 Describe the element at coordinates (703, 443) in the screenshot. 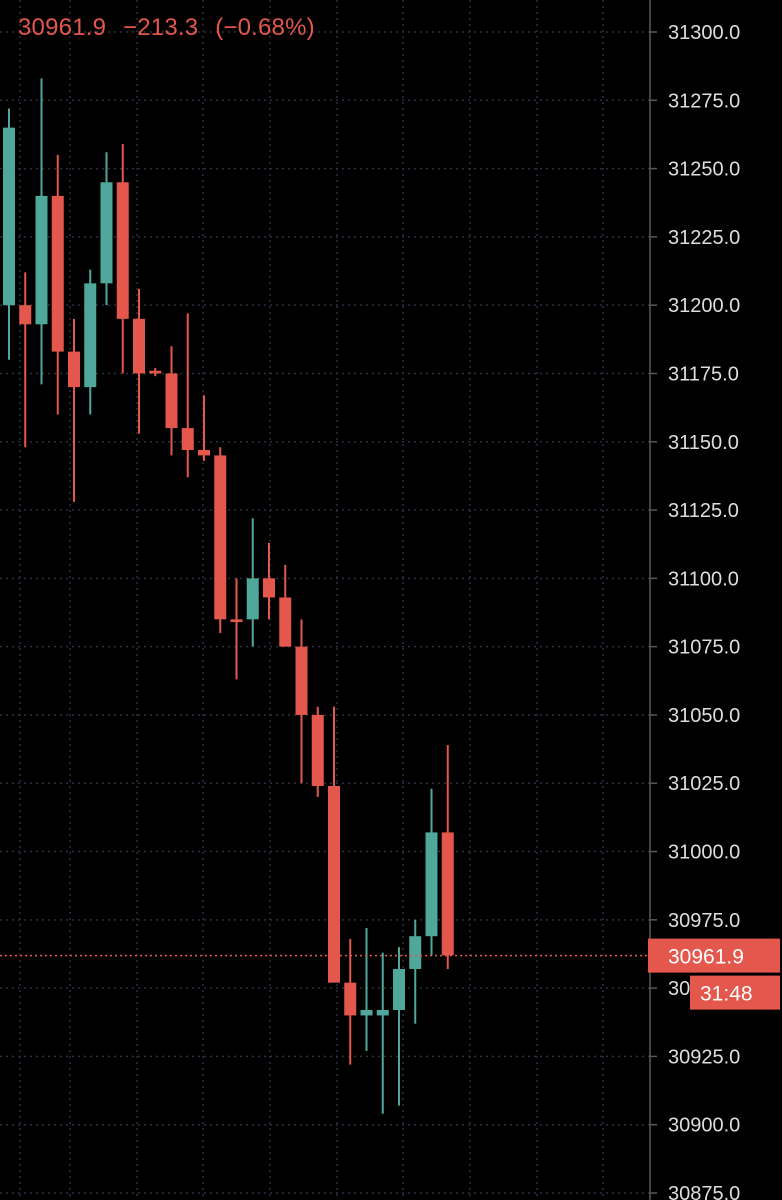

I see `y-tick-label: 31150.0` at that location.